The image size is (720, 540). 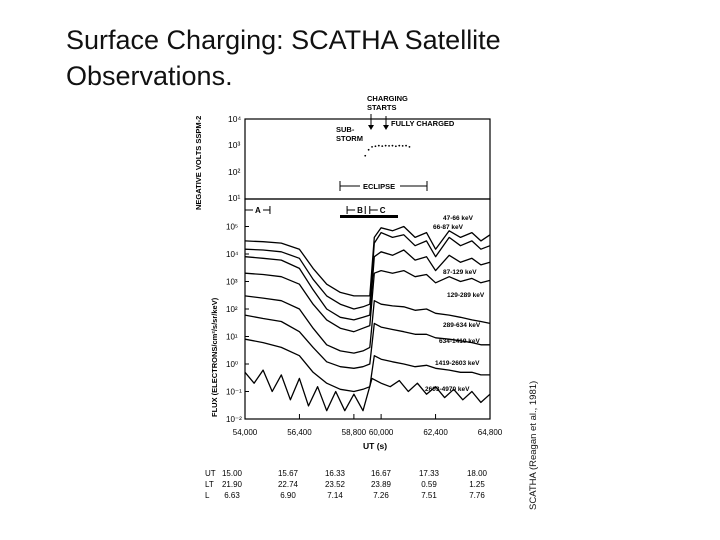 What do you see at coordinates (245, 432) in the screenshot?
I see `flux-xtick-label: 54,000` at bounding box center [245, 432].